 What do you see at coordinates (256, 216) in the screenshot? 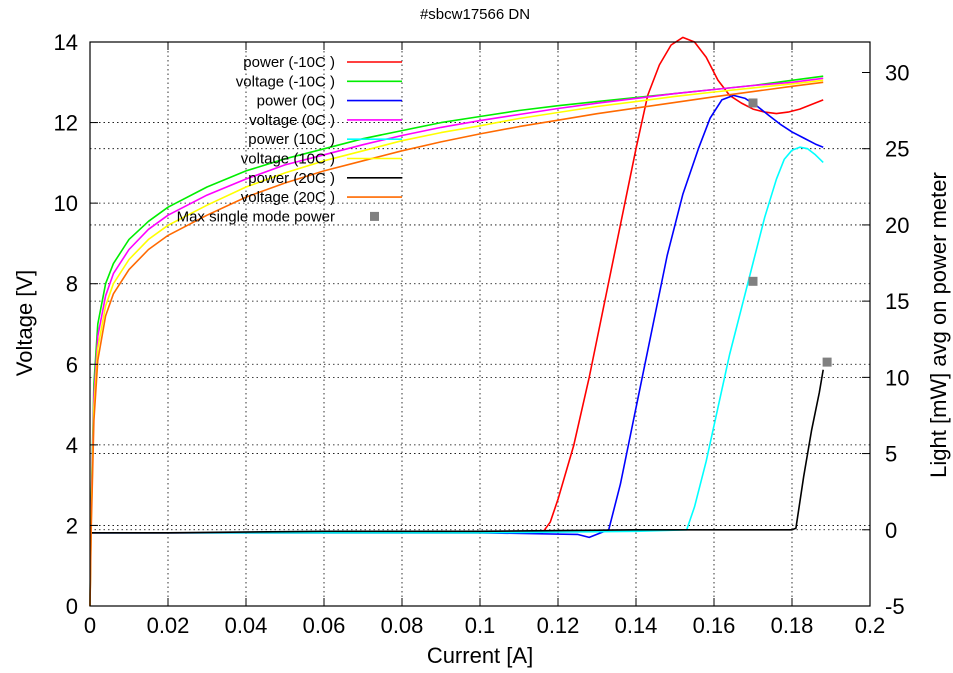
I see `legend-label-max-single-mode-power: Max single mode power` at bounding box center [256, 216].